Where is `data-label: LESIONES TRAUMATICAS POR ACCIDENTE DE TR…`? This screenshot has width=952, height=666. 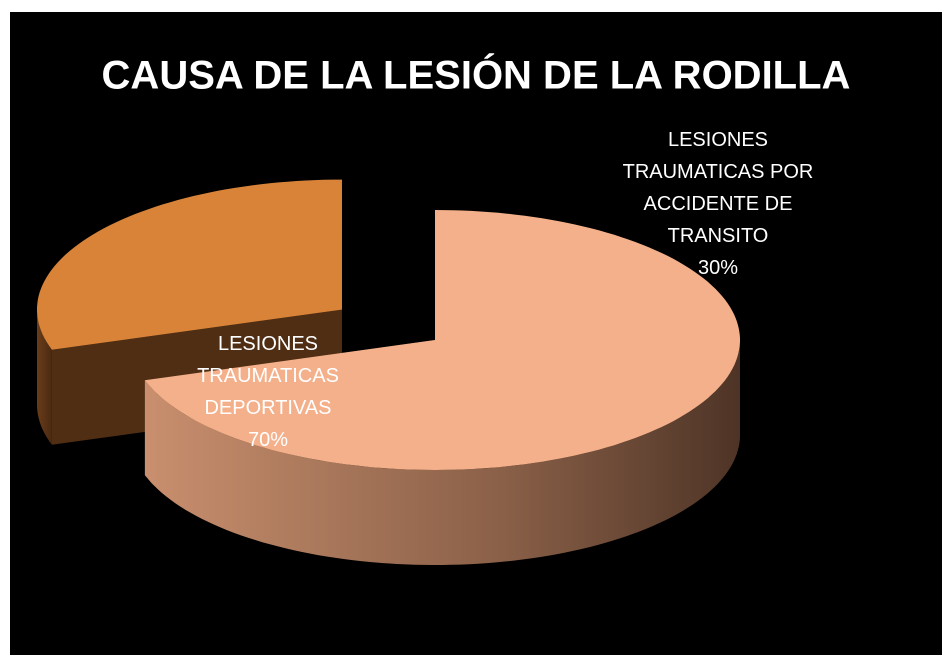 data-label: LESIONES TRAUMATICAS POR ACCIDENTE DE TR… is located at coordinates (718, 204).